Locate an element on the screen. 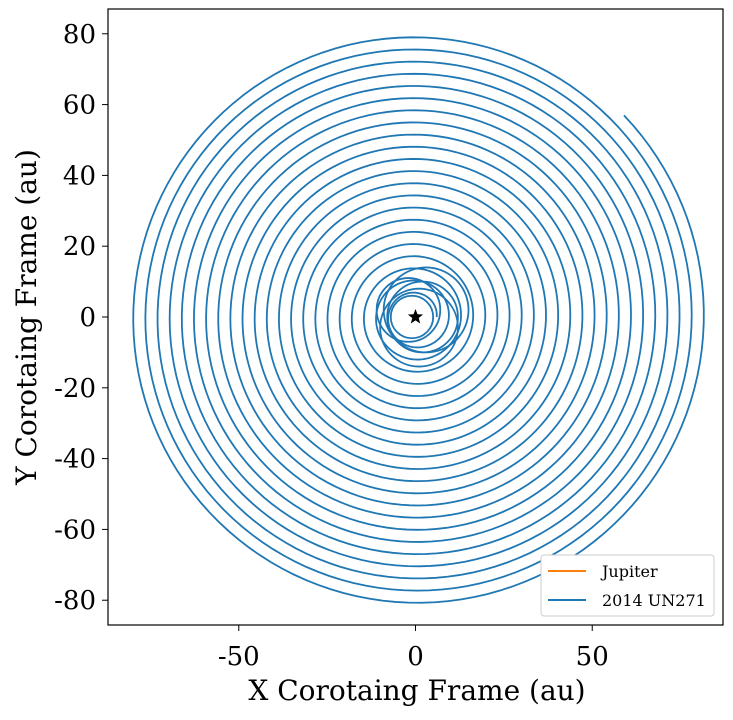 The image size is (733, 720). x-axis-ticks: -50 0 50 is located at coordinates (413, 648).